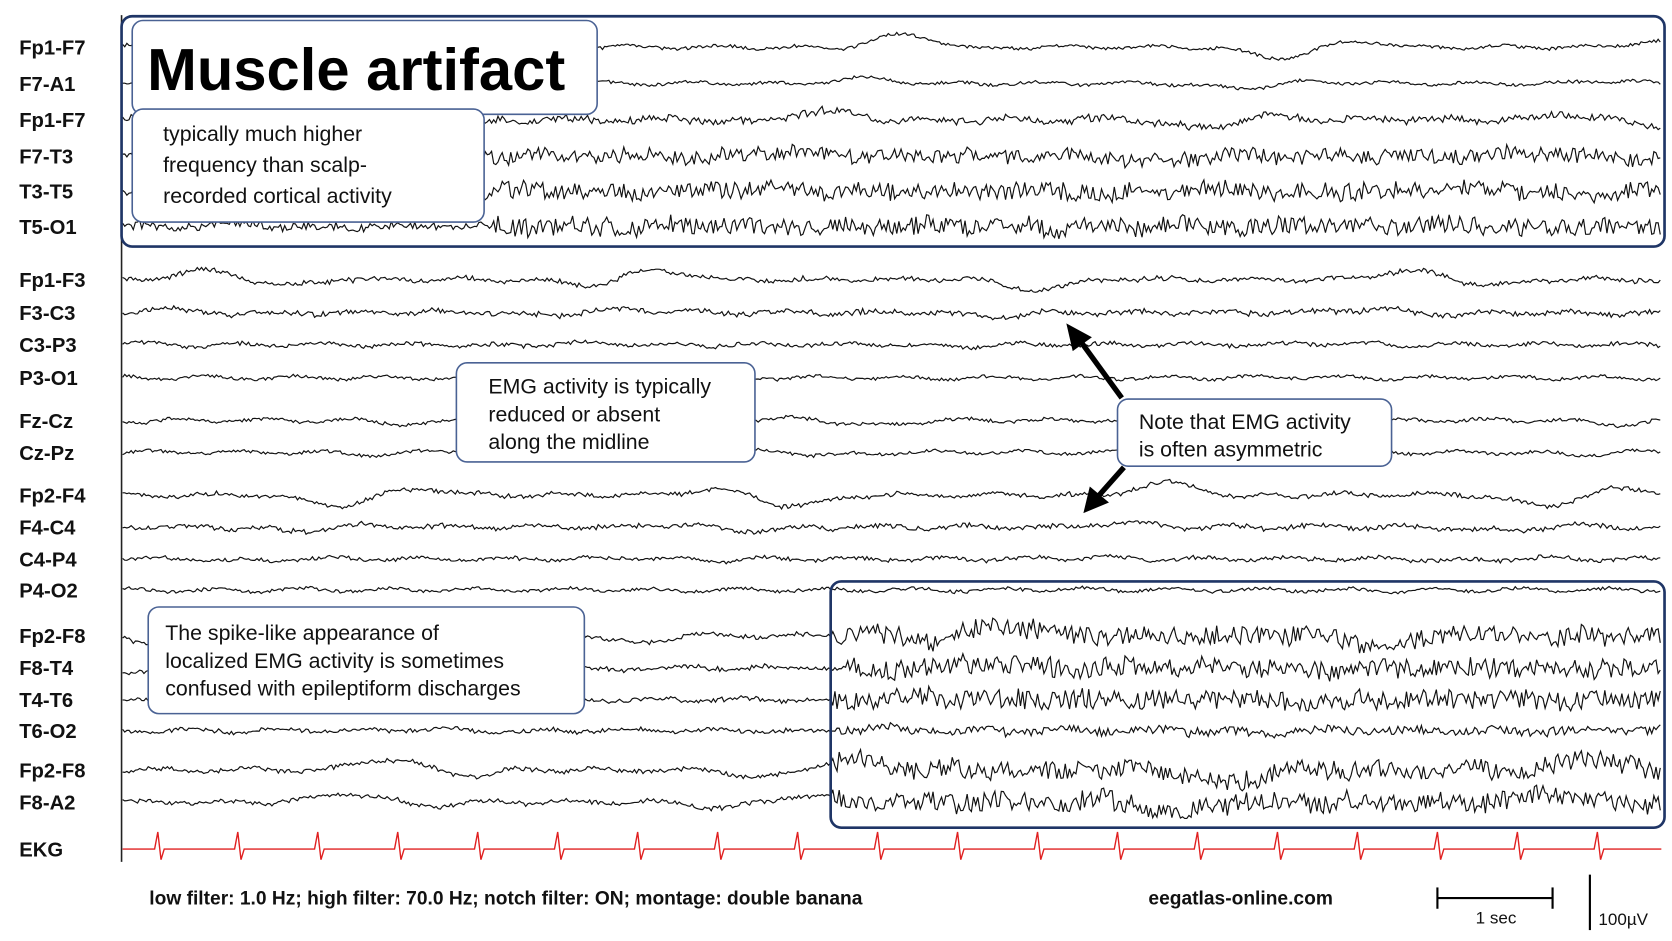 This screenshot has width=1672, height=941. What do you see at coordinates (46, 454) in the screenshot?
I see `channel-label: Cz-Pz` at bounding box center [46, 454].